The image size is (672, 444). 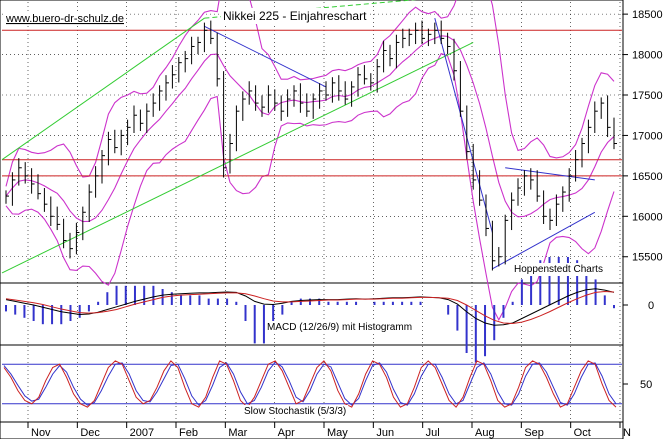 I want to click on macd-signal-line, so click(x=310, y=307).